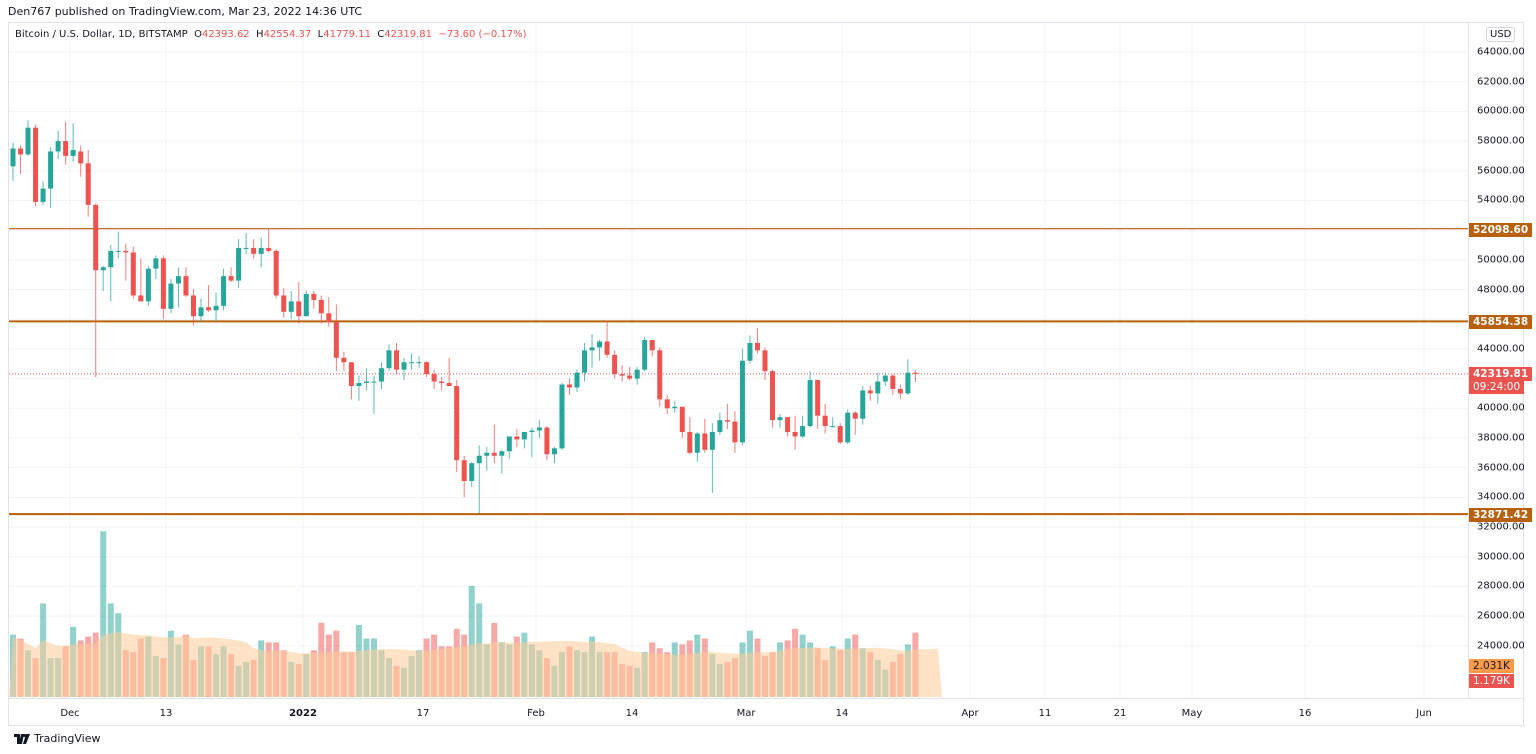 This screenshot has width=1536, height=754. What do you see at coordinates (1045, 713) in the screenshot?
I see `time-tick: 11` at bounding box center [1045, 713].